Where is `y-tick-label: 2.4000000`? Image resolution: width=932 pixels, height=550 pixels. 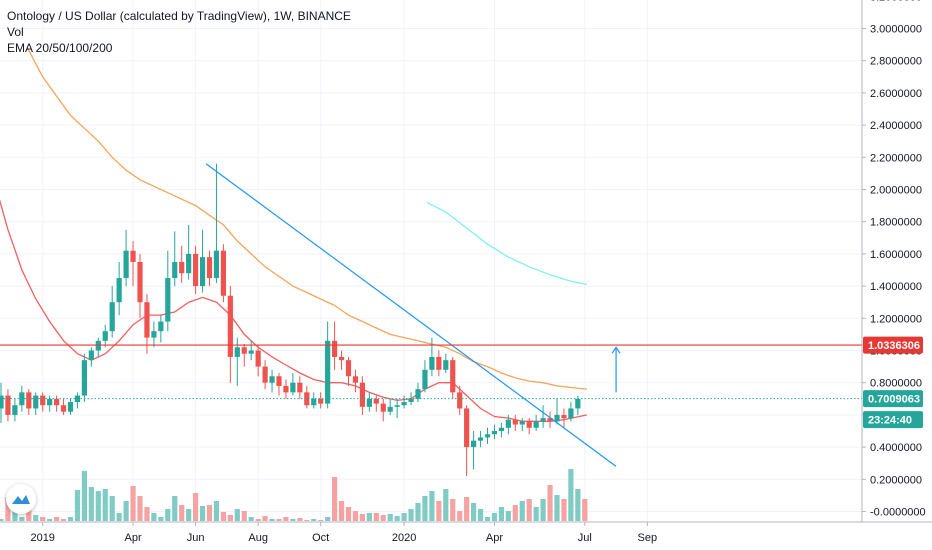 y-tick-label: 2.4000000 is located at coordinates (896, 126).